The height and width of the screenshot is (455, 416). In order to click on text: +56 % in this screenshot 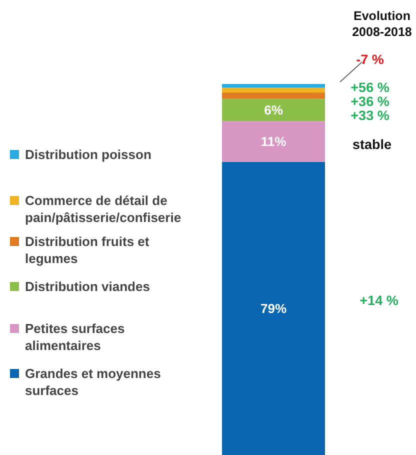, I will do `click(370, 87)`.